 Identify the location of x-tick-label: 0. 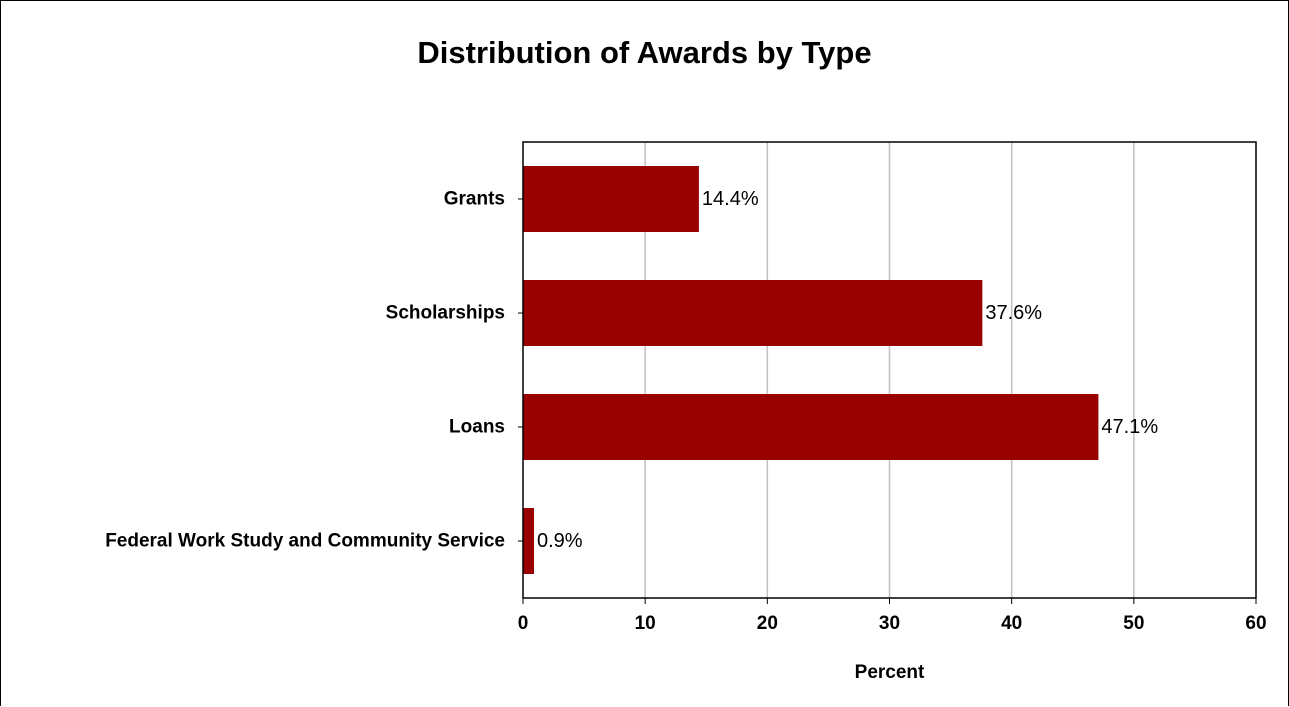
(523, 623).